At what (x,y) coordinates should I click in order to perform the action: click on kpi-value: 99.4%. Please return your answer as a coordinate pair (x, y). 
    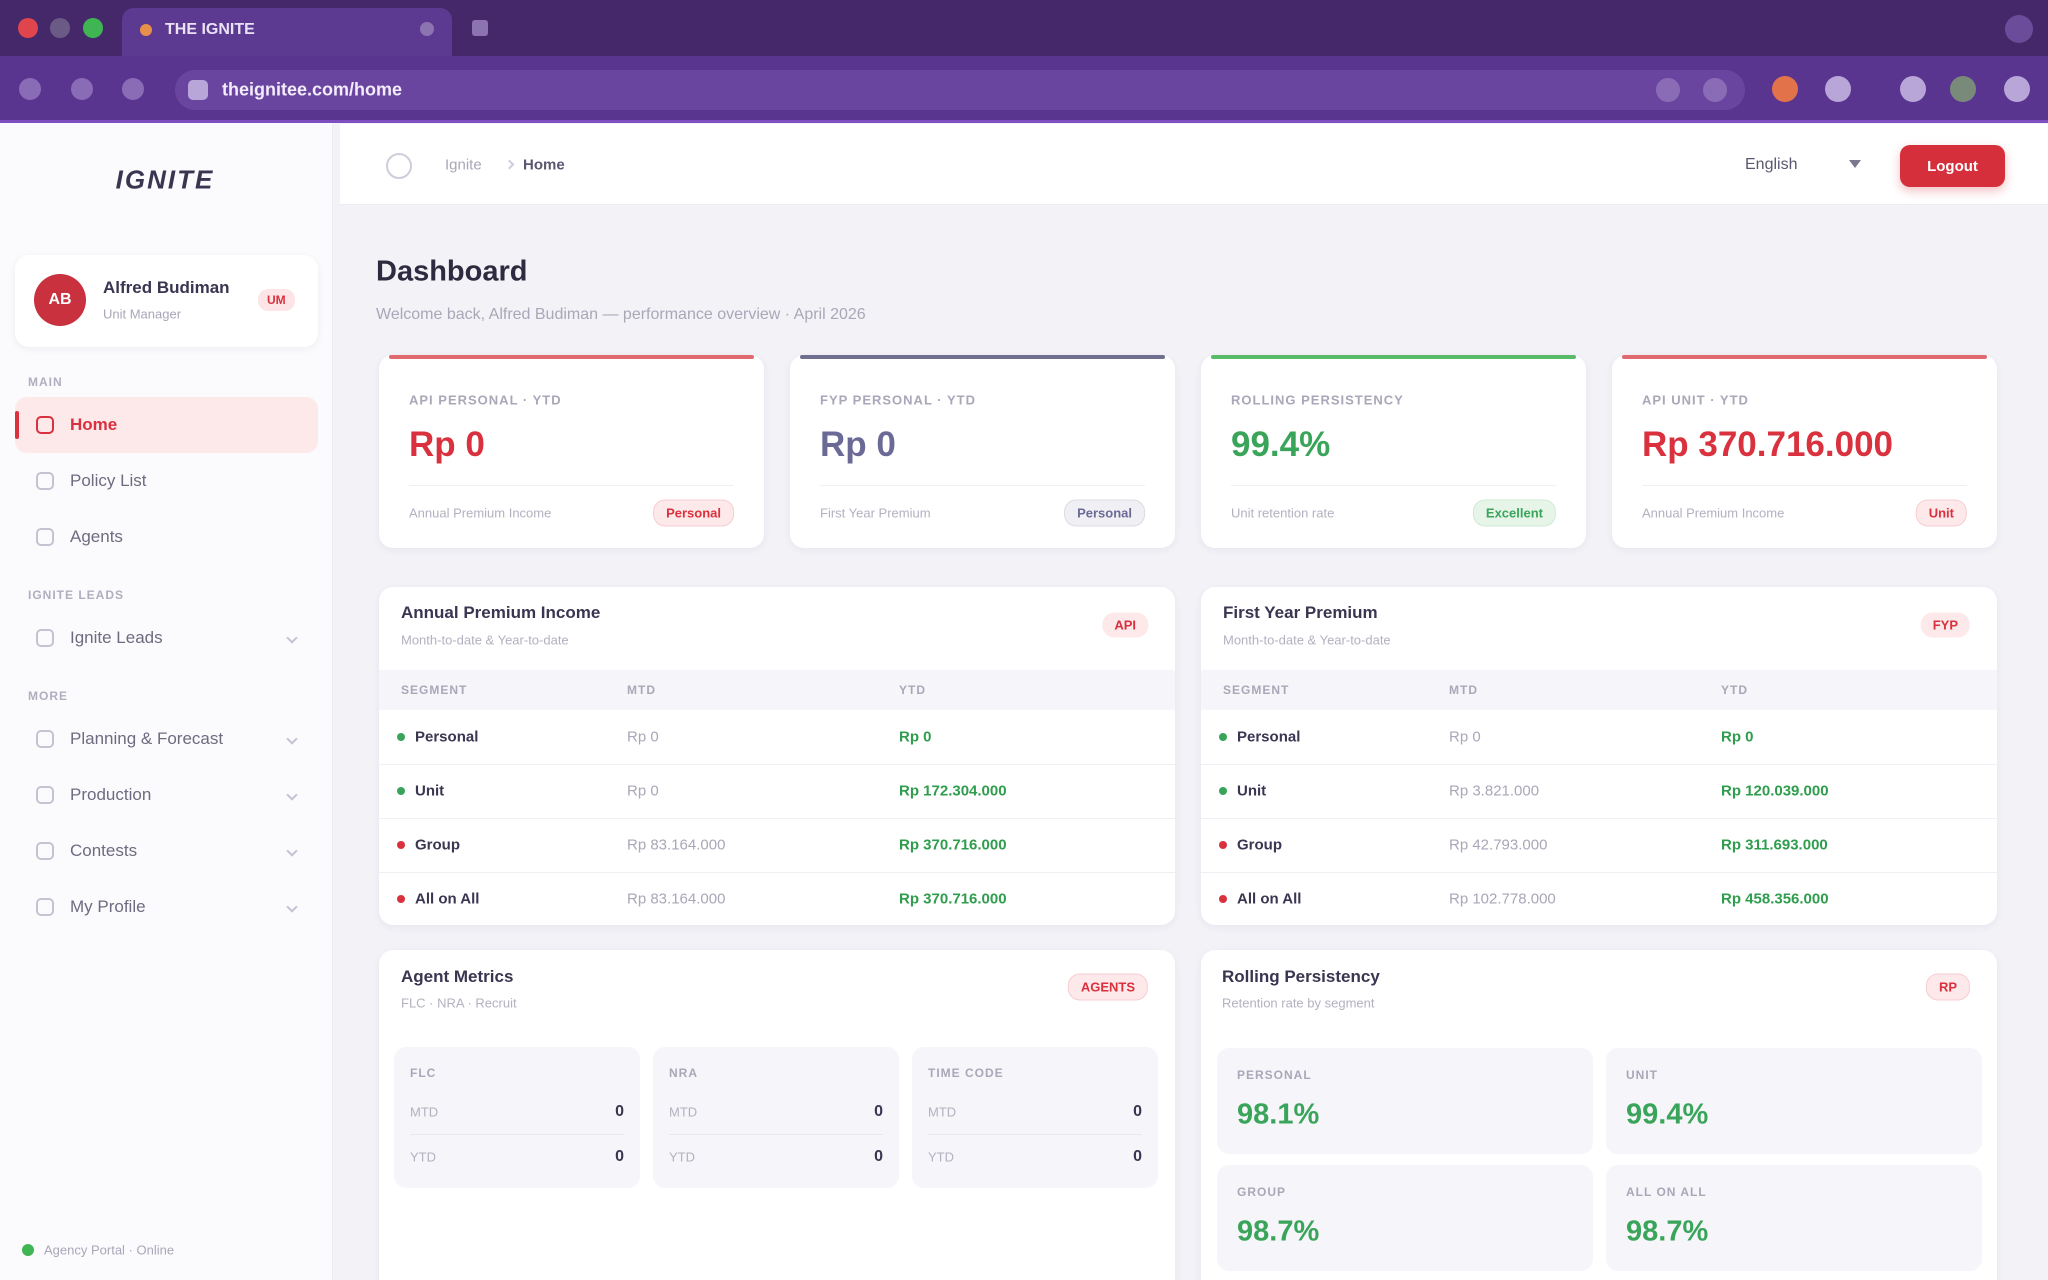
    Looking at the image, I should click on (1281, 444).